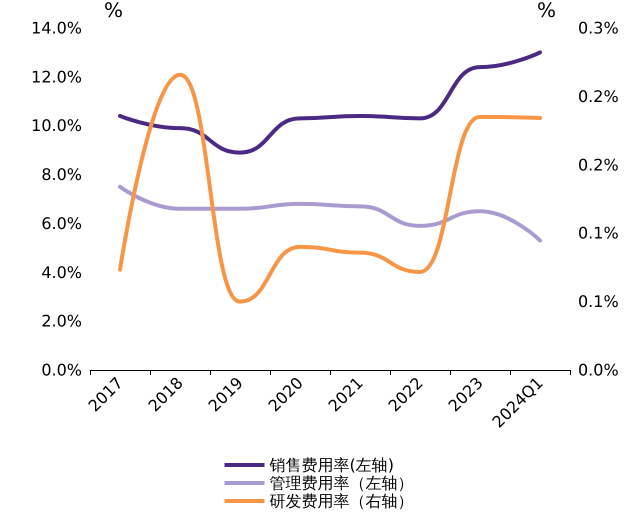 The height and width of the screenshot is (514, 638). What do you see at coordinates (56, 126) in the screenshot?
I see `y-tick-label: 10.0%` at bounding box center [56, 126].